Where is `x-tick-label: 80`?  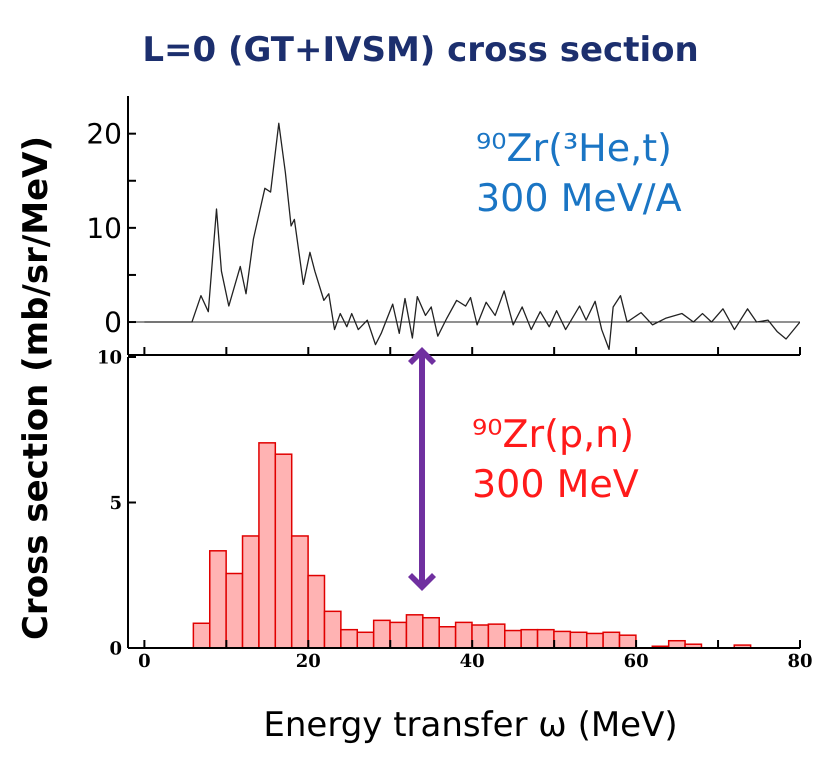
x-tick-label: 80 is located at coordinates (800, 661).